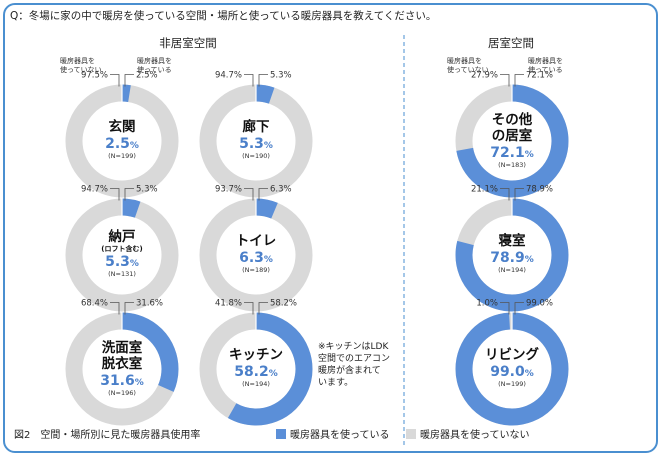  What do you see at coordinates (487, 304) in the screenshot?
I see `label-not-using: 1.0%` at bounding box center [487, 304].